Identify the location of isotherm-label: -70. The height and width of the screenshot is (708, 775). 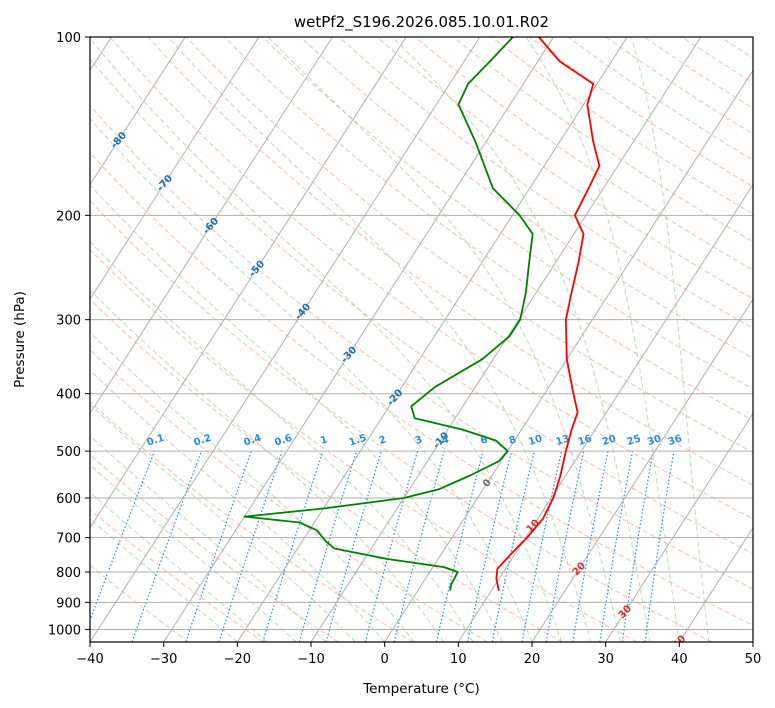
(165, 183).